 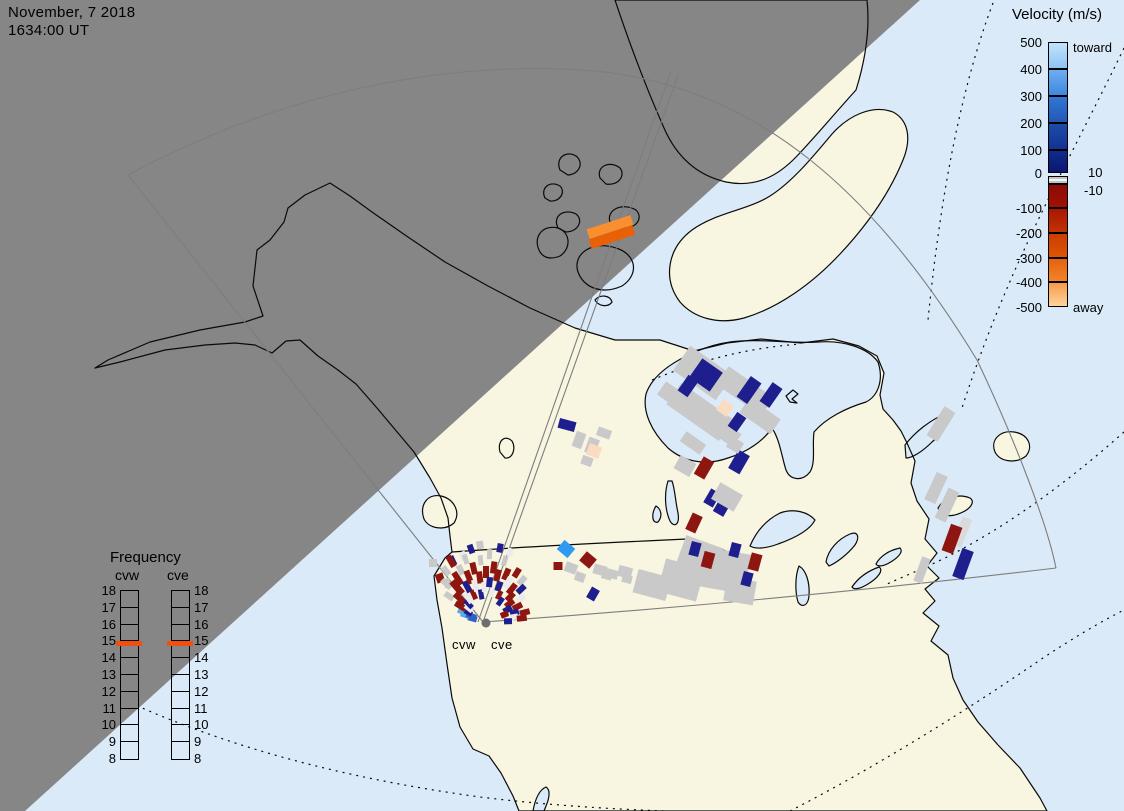 What do you see at coordinates (108, 641) in the screenshot?
I see `frequency-tick-label: 15` at bounding box center [108, 641].